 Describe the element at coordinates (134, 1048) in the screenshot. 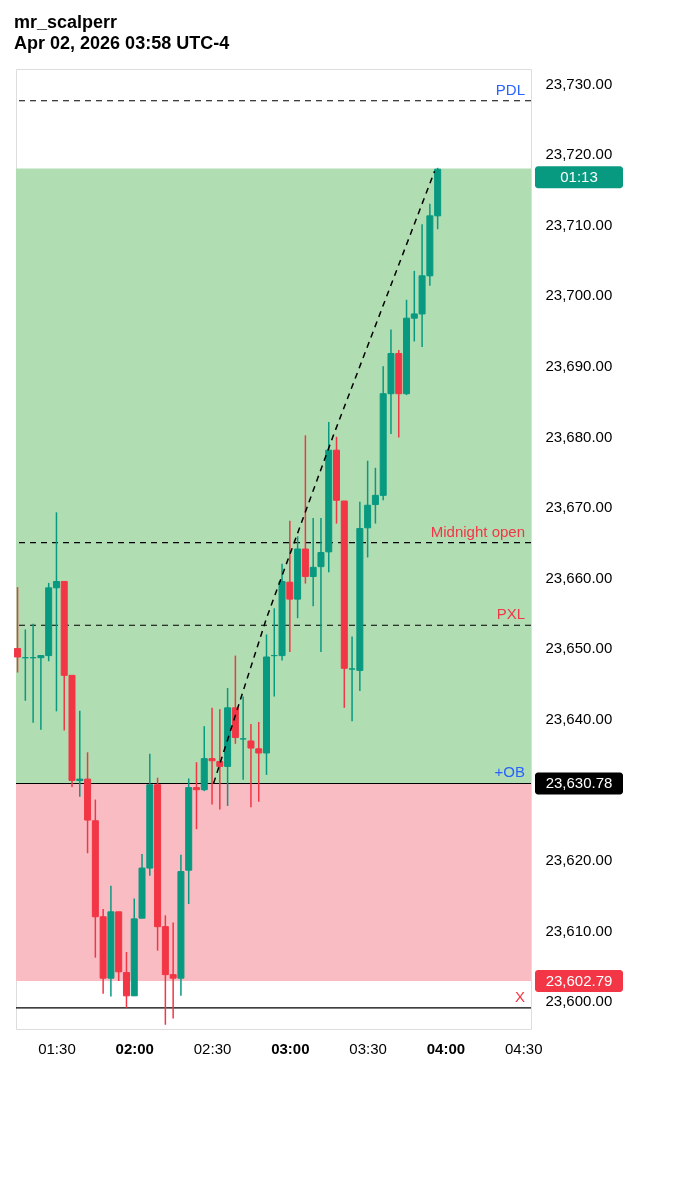

I see `x-tick-label: 02:00` at that location.